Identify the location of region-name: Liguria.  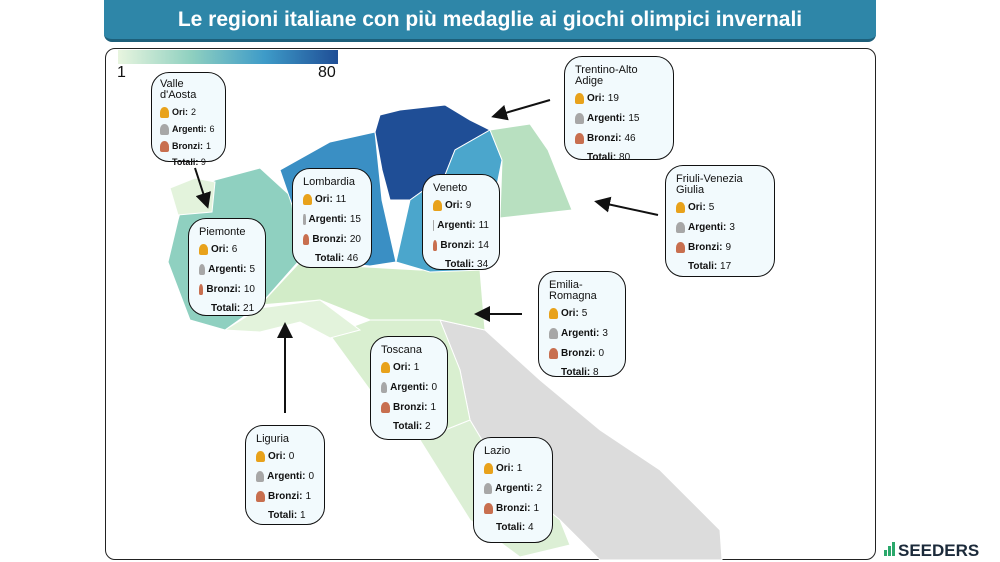
(273, 439).